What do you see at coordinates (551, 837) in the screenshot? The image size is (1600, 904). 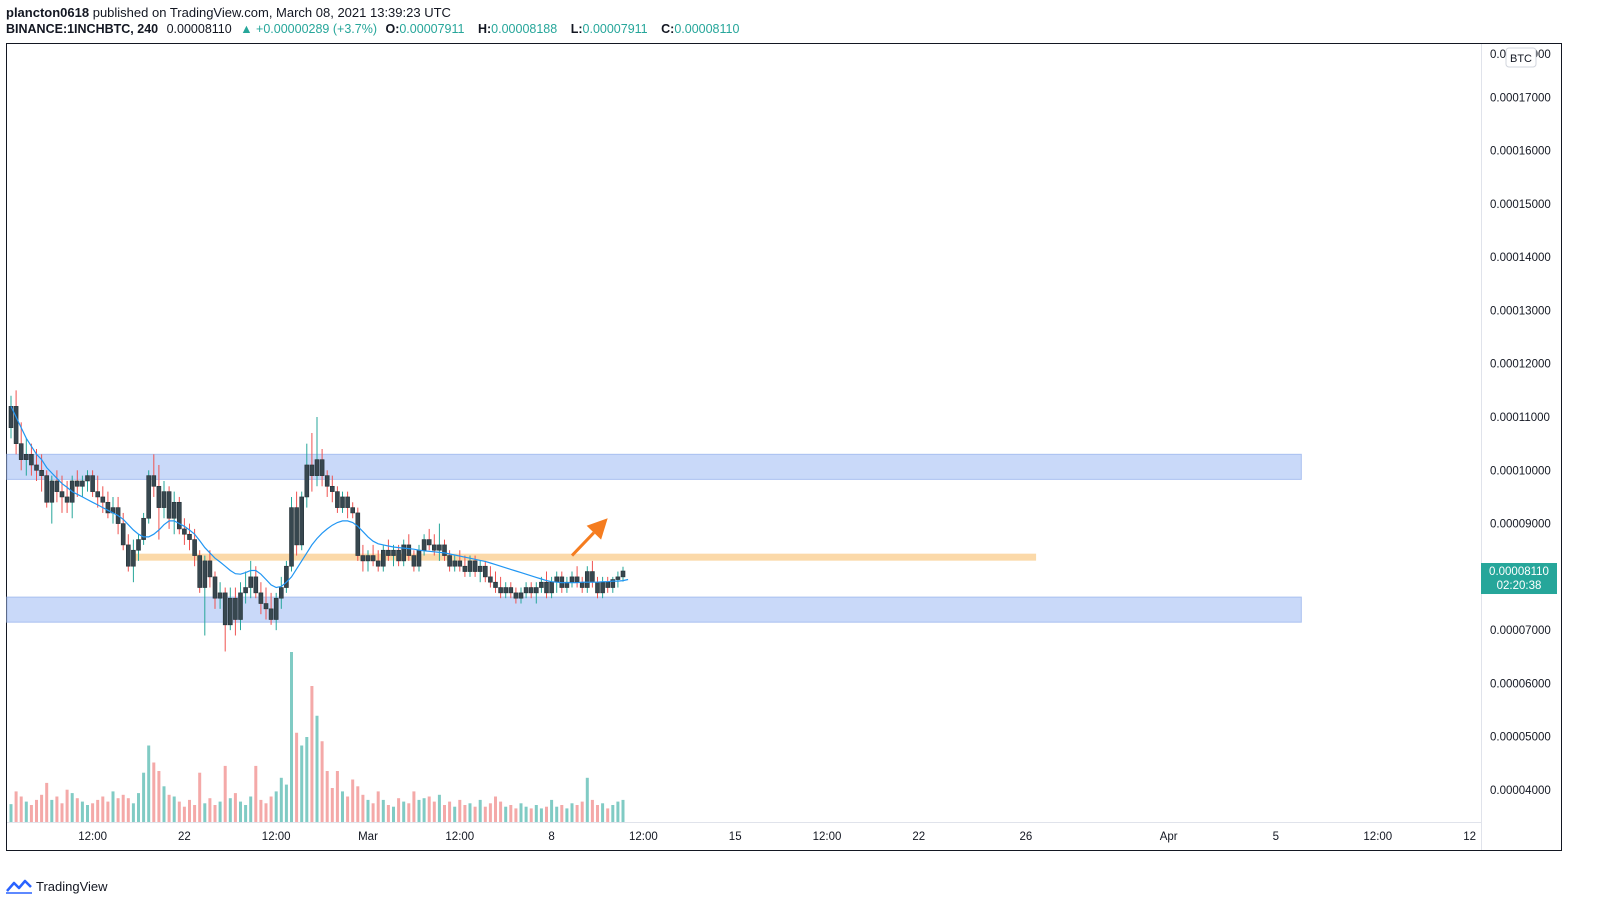 I see `time-tick-label: 8` at bounding box center [551, 837].